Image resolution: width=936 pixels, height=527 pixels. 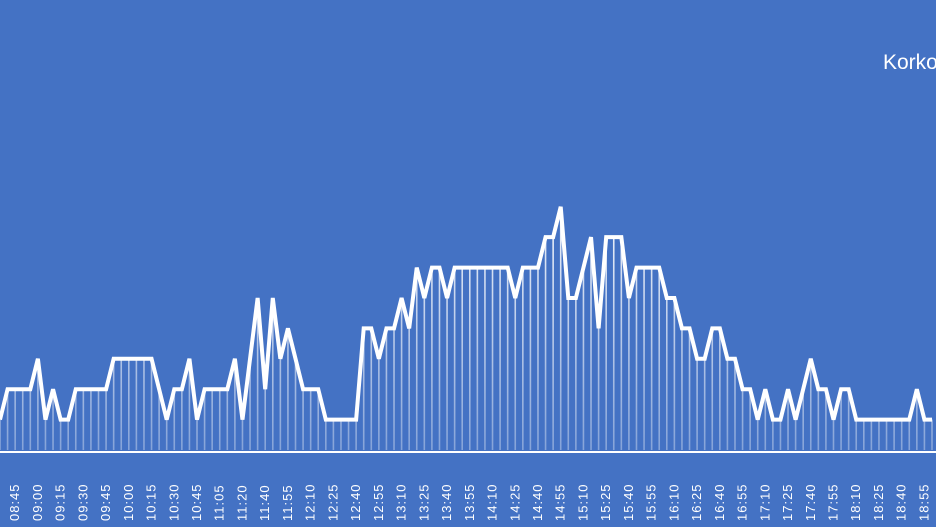 What do you see at coordinates (355, 502) in the screenshot?
I see `x-tick-label: 12:40` at bounding box center [355, 502].